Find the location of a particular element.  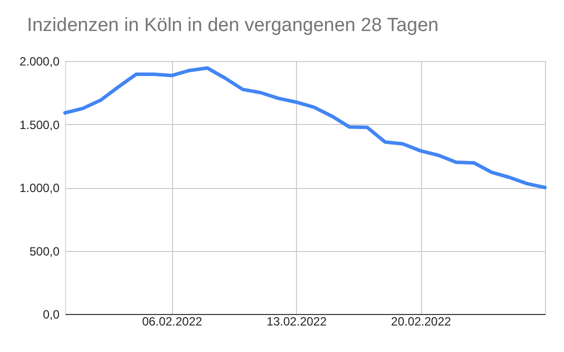

x-tick-label: 06.02.2022 is located at coordinates (172, 321).